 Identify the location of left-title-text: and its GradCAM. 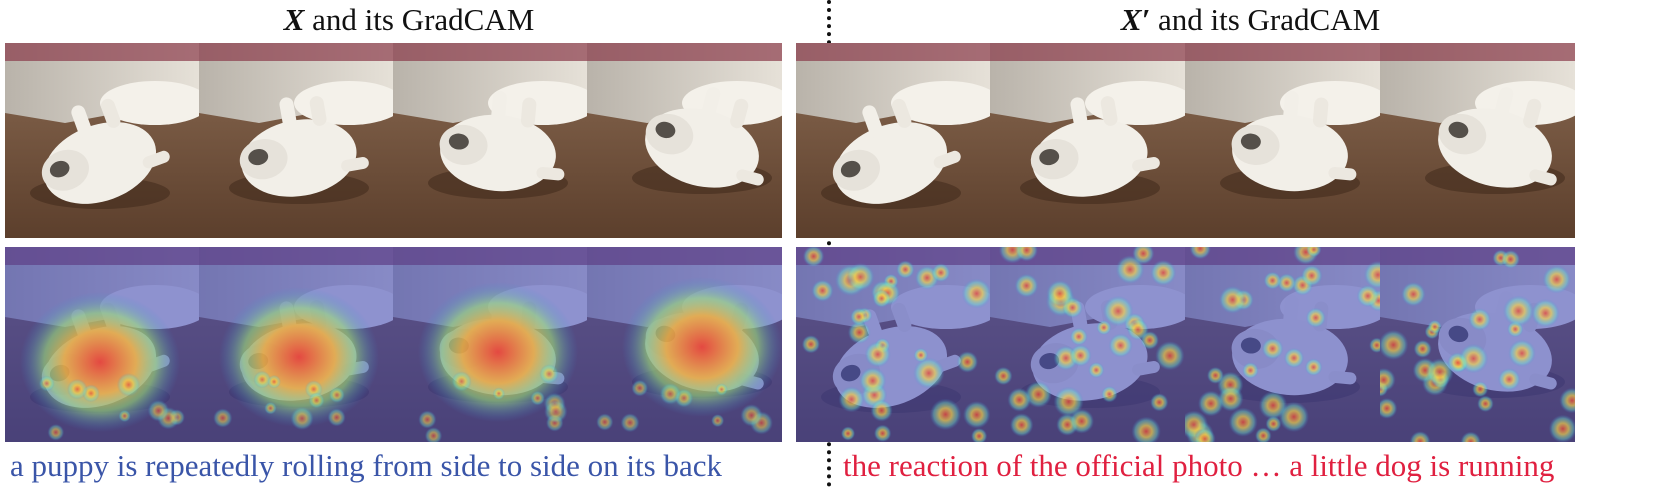
(419, 19).